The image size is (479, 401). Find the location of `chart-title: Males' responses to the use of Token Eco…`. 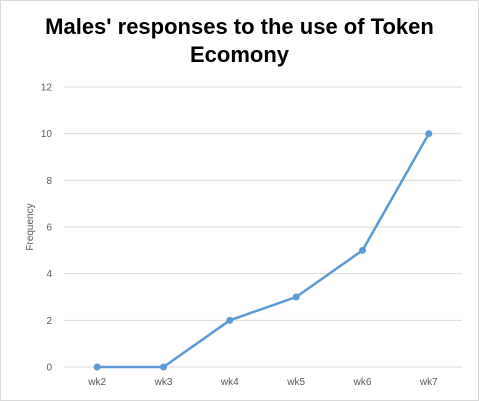

chart-title: Males' responses to the use of Token Eco… is located at coordinates (239, 40).